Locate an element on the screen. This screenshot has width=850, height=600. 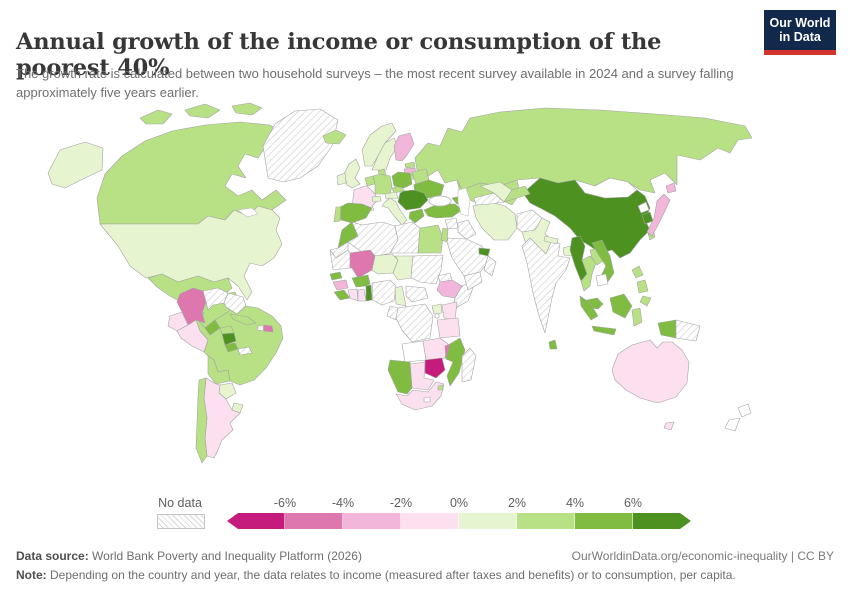
region-tanzania is located at coordinates (448, 328).